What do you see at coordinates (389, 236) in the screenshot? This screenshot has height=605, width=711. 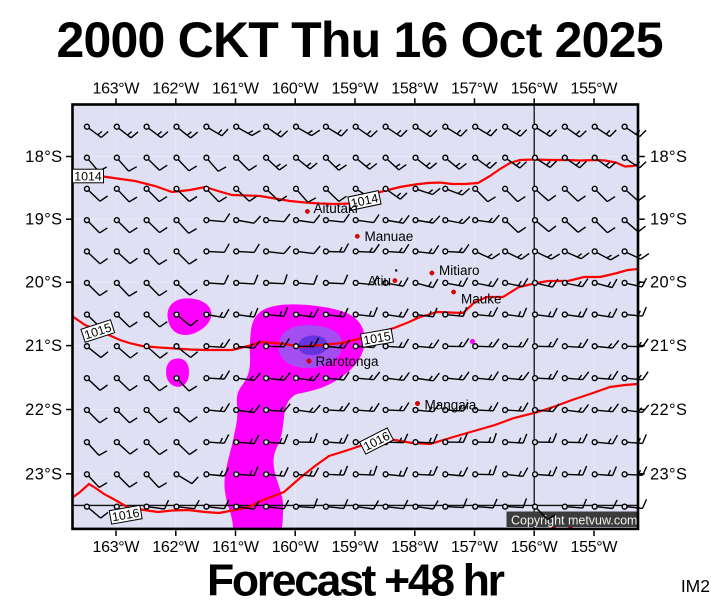 I see `svg-text: Manuae` at bounding box center [389, 236].